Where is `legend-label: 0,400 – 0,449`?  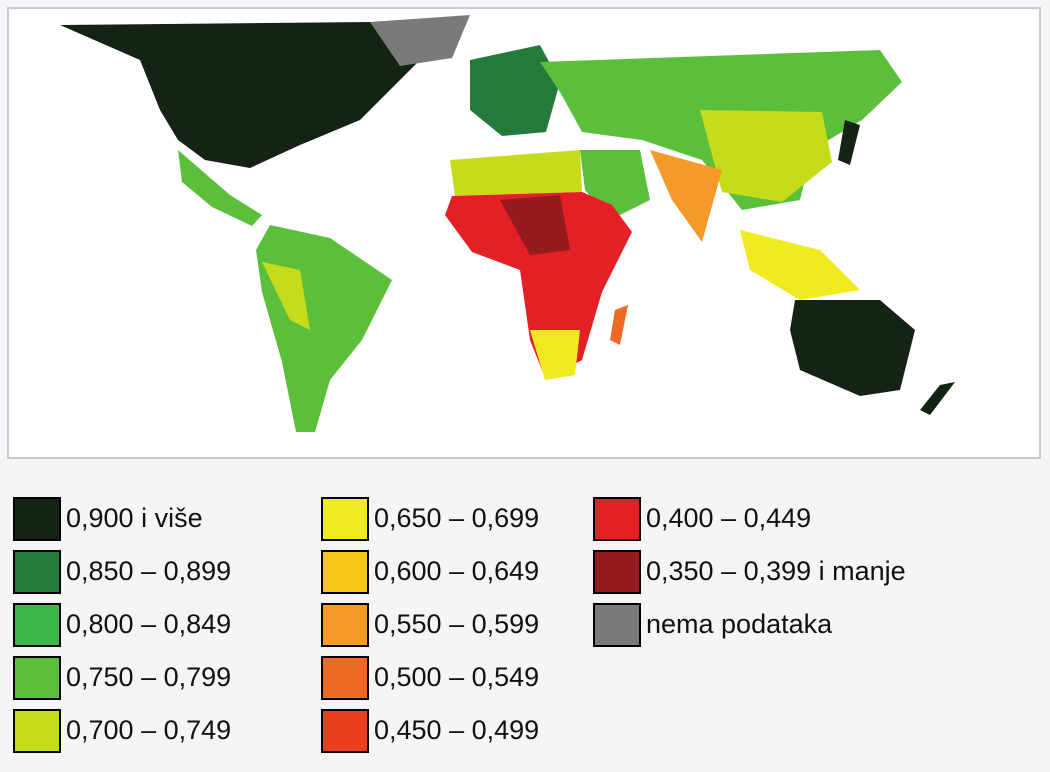 legend-label: 0,400 – 0,449 is located at coordinates (728, 518).